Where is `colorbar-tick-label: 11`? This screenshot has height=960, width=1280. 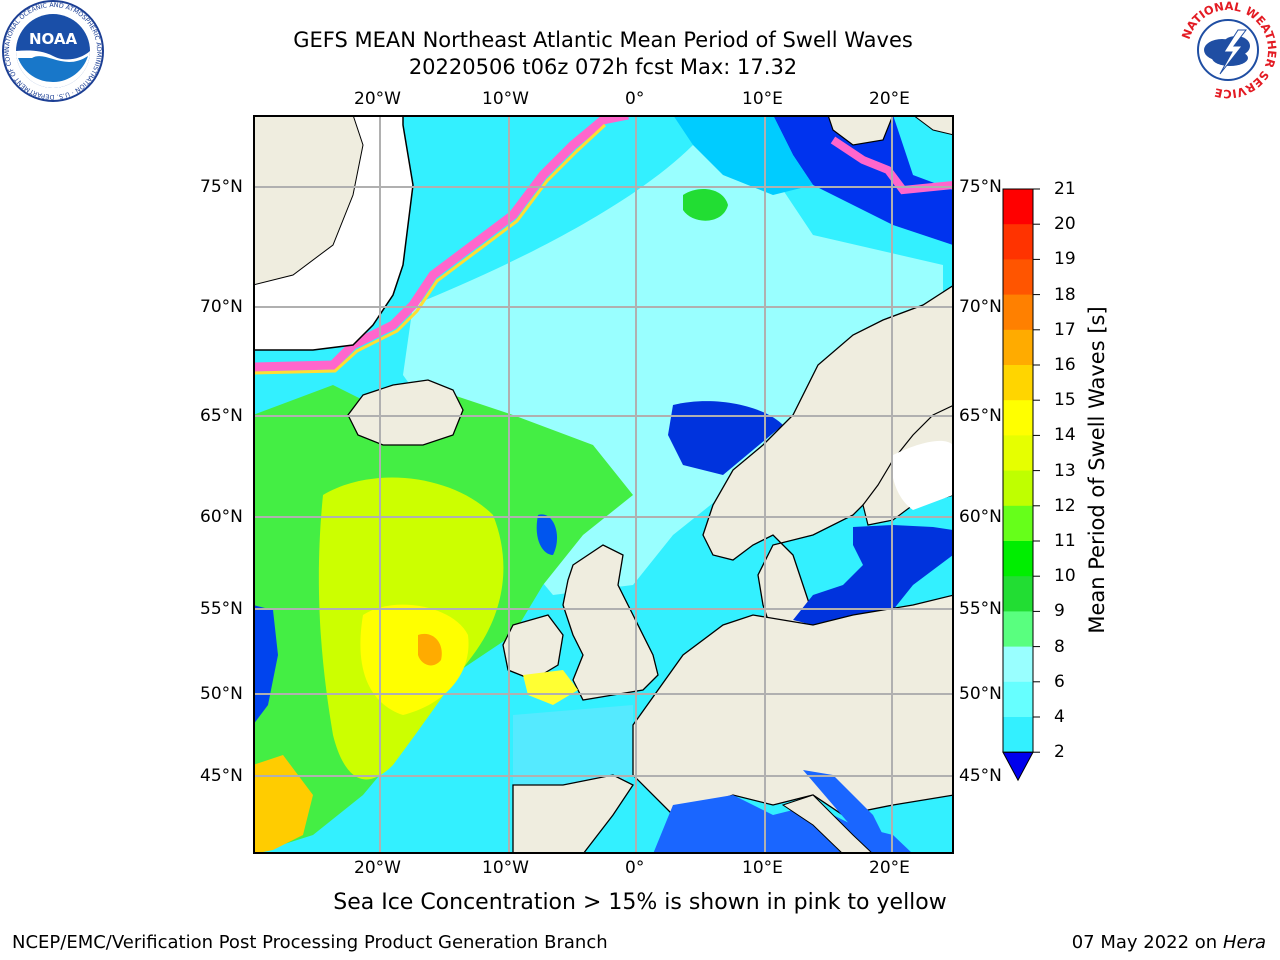
colorbar-tick-label: 11 is located at coordinates (1065, 541).